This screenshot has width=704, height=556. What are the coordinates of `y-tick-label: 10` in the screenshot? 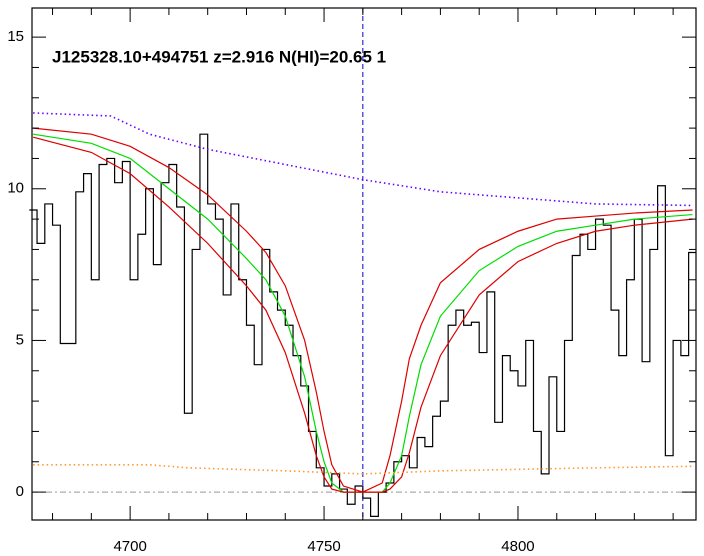 It's located at (15, 188).